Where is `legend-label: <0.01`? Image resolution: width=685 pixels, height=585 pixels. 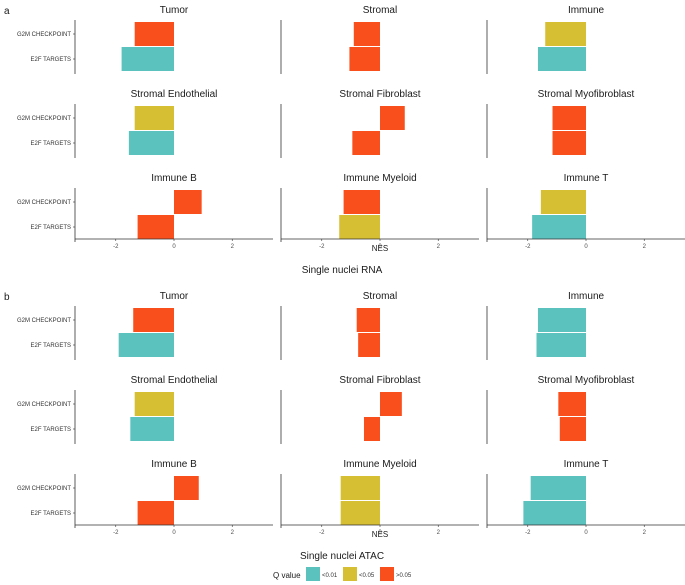
legend-label: <0.01 is located at coordinates (330, 576).